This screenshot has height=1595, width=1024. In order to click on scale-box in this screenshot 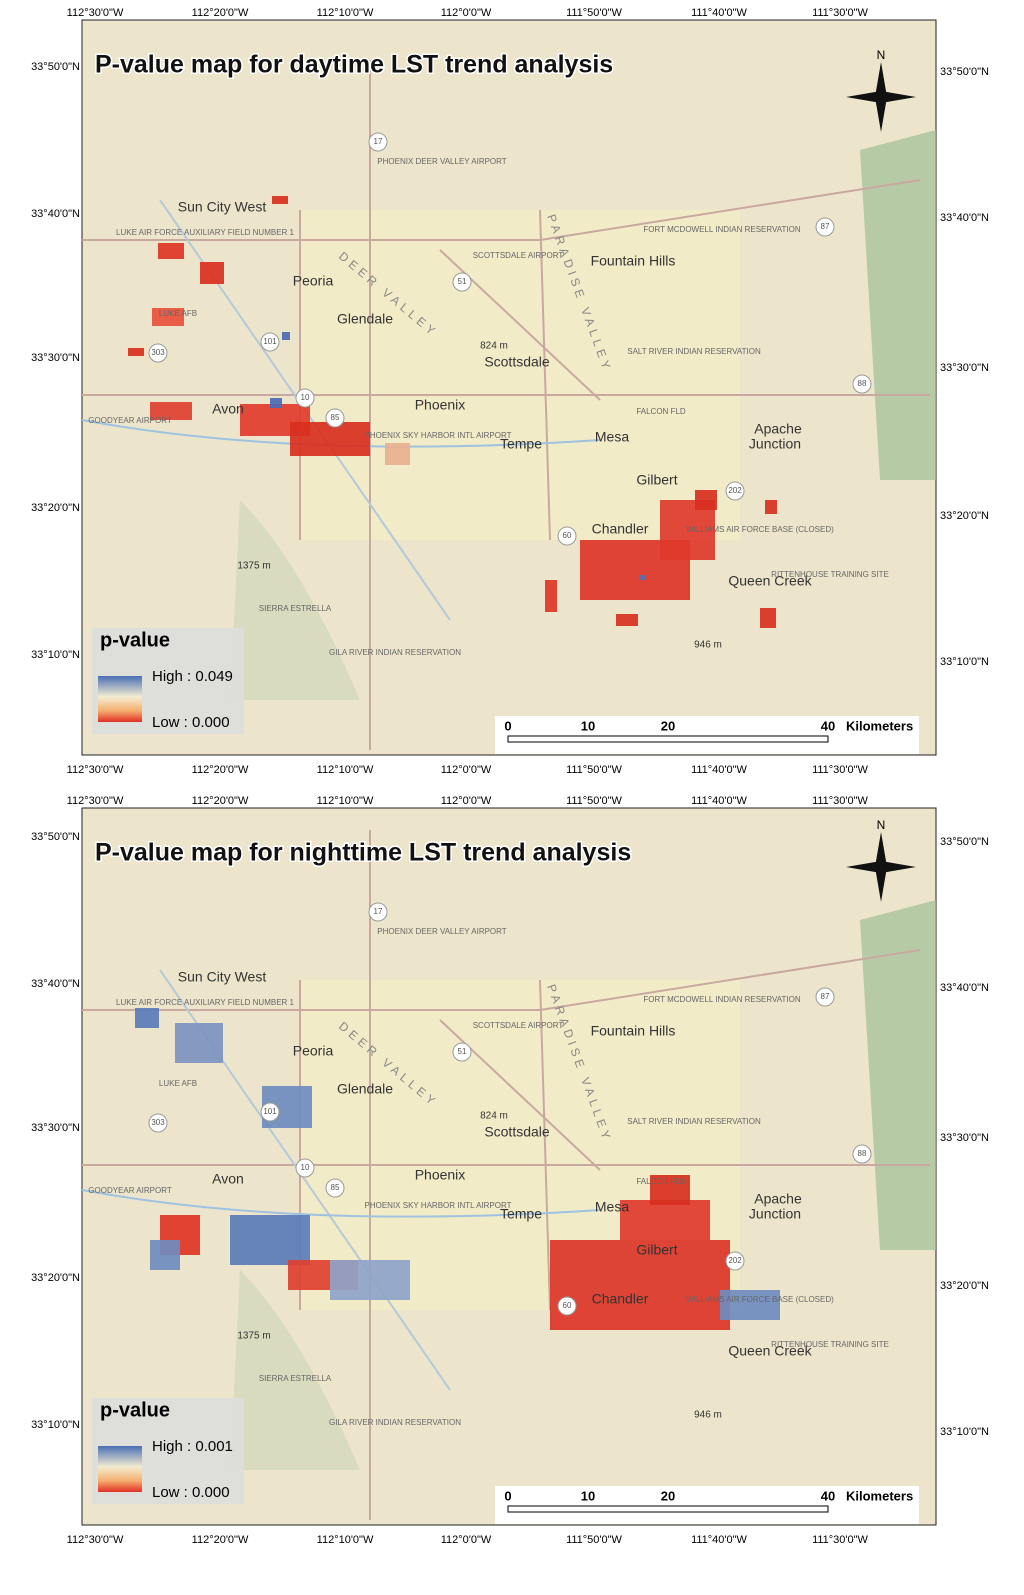, I will do `click(707, 1505)`.